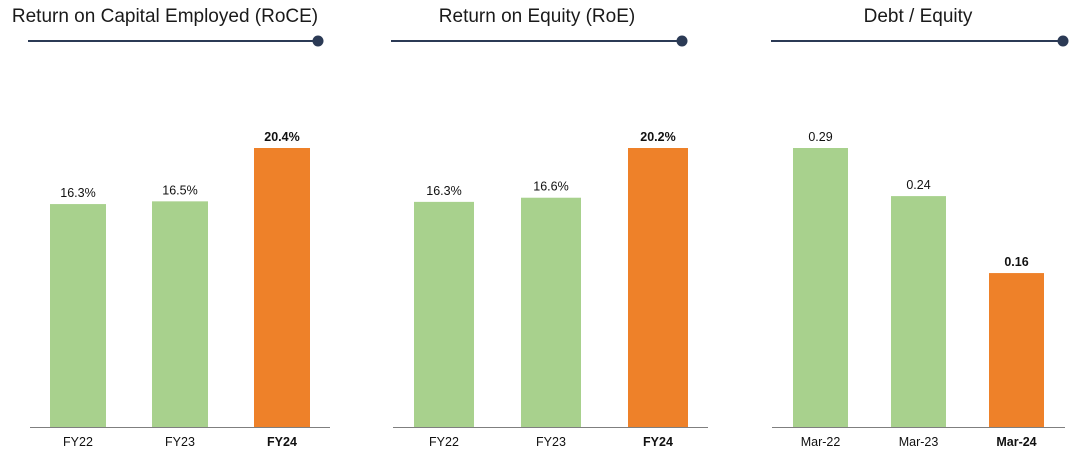 This screenshot has height=457, width=1081. What do you see at coordinates (682, 41) in the screenshot?
I see `roe-title-dot` at bounding box center [682, 41].